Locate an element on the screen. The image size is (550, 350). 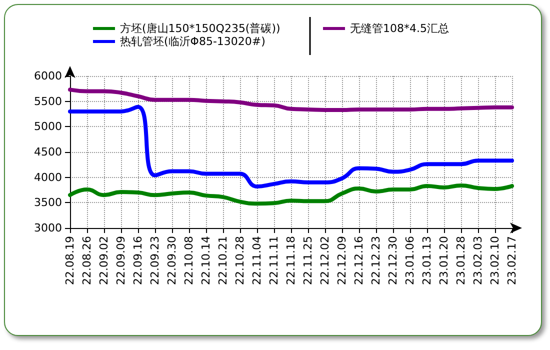
y-tick-label: 3500 is located at coordinates (48, 203).